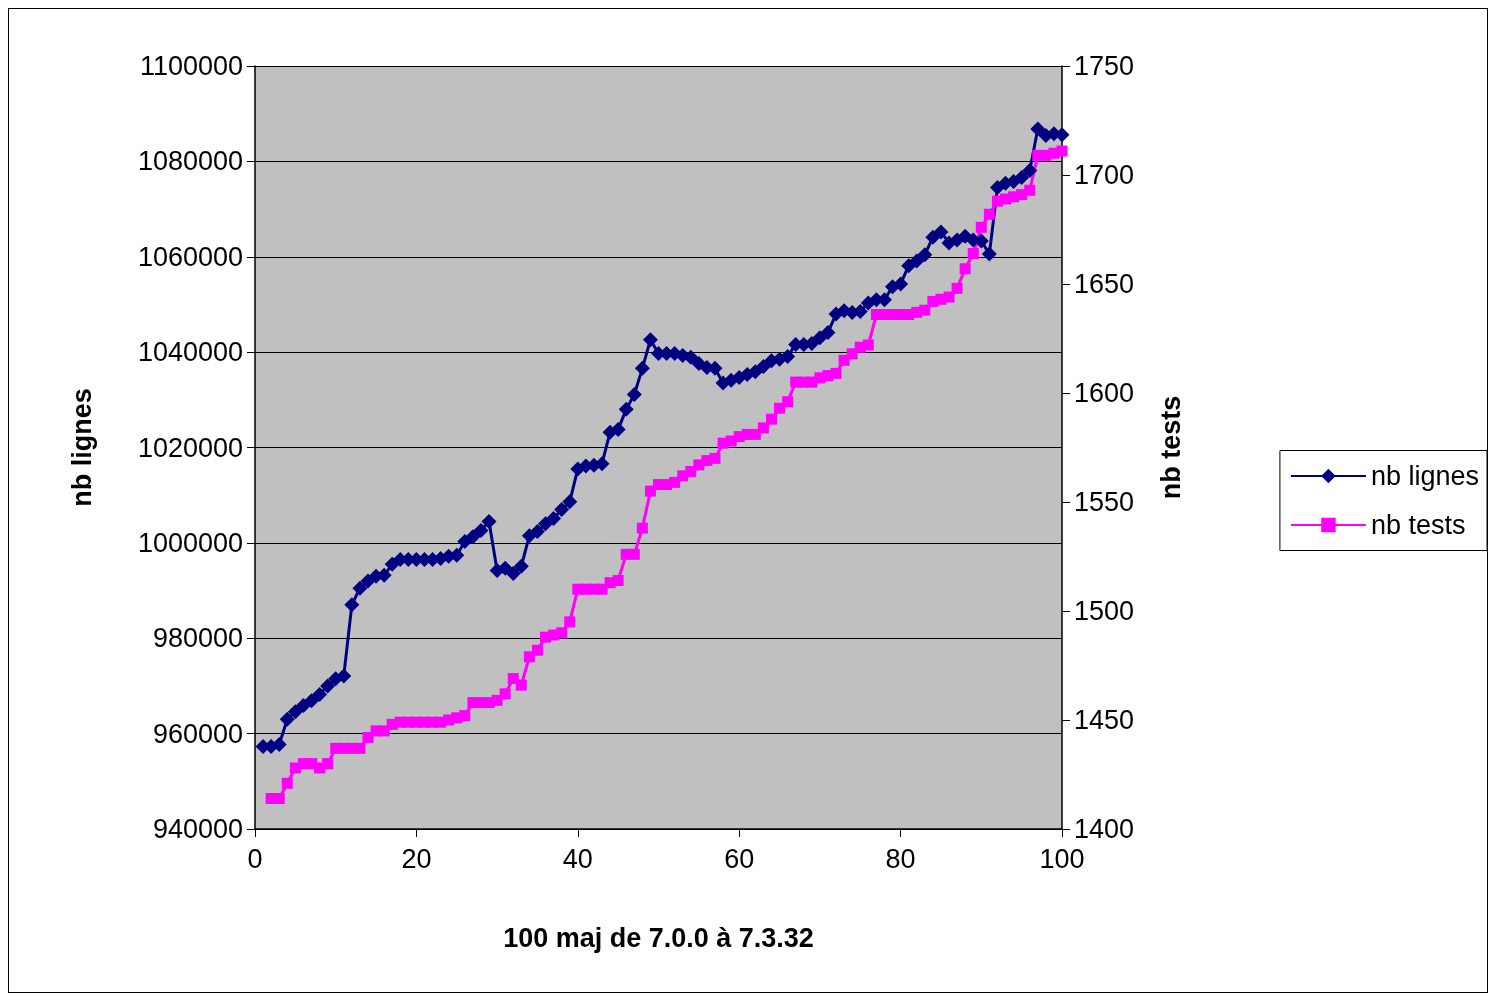 This screenshot has height=1003, width=1499. What do you see at coordinates (190, 542) in the screenshot?
I see `y-tick-label: 1000000` at bounding box center [190, 542].